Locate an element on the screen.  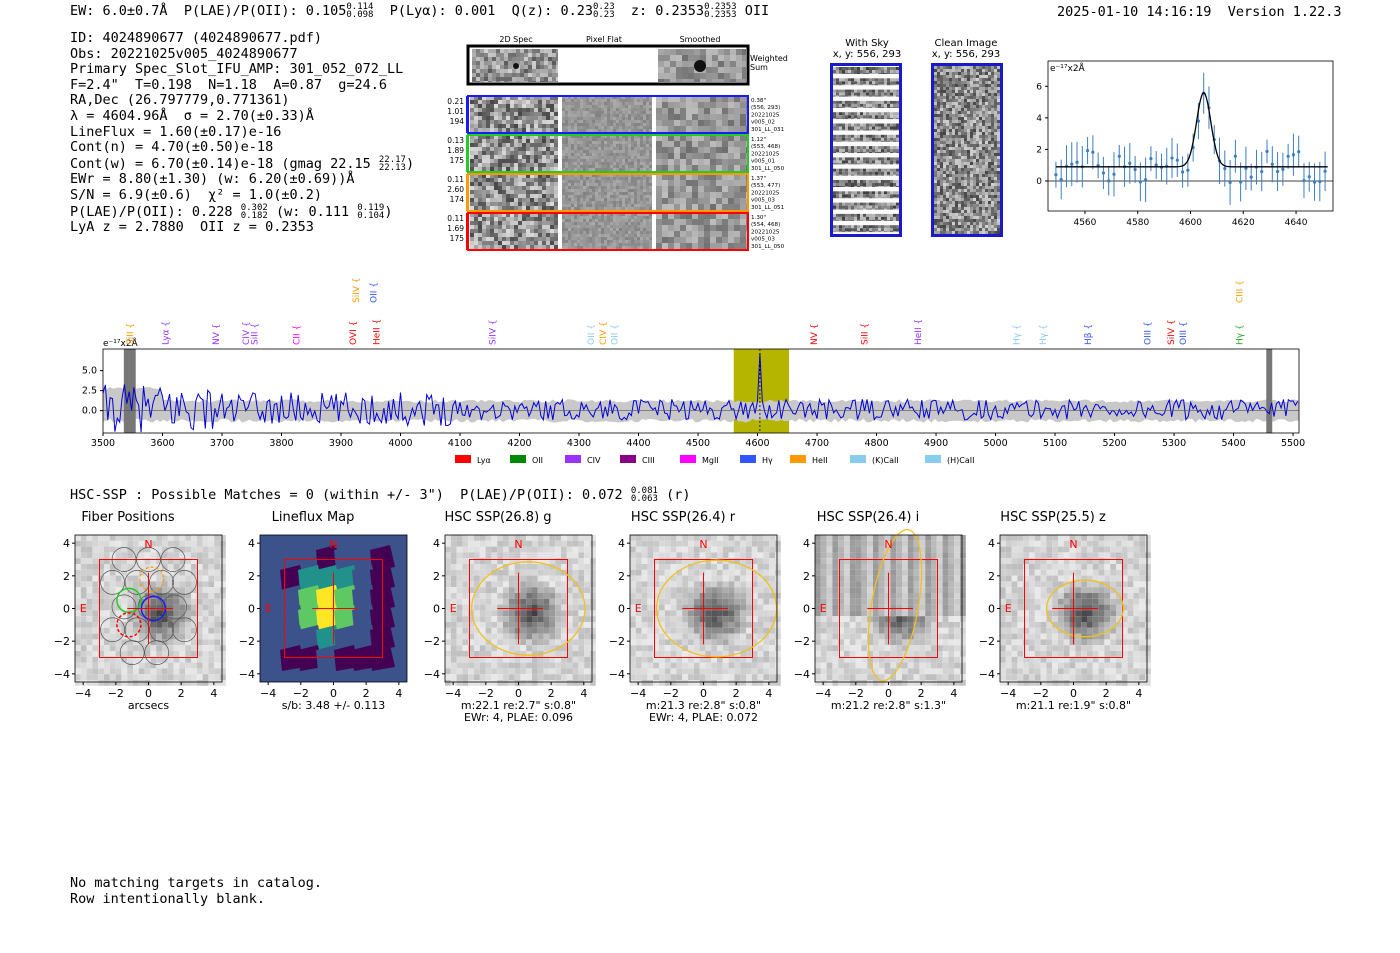
panel-title: HSC SSP(26.4) r is located at coordinates (683, 517).